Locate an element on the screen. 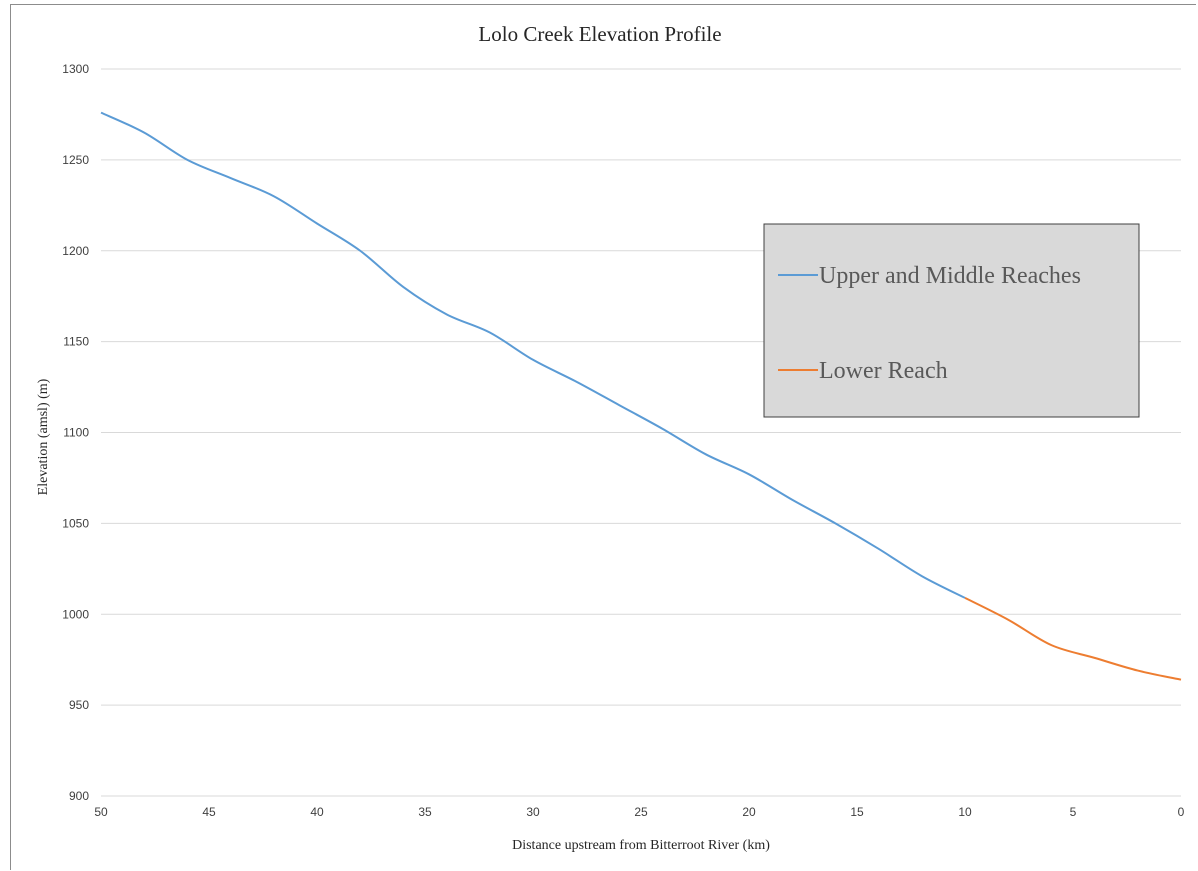 This screenshot has width=1198, height=871. x-tick-label: 45 is located at coordinates (209, 812).